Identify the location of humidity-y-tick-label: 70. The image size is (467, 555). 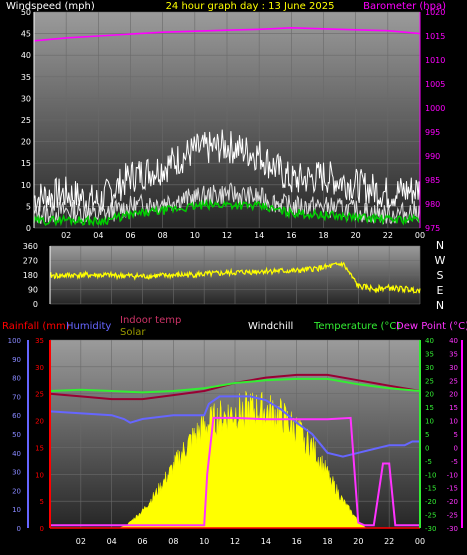
(16, 397).